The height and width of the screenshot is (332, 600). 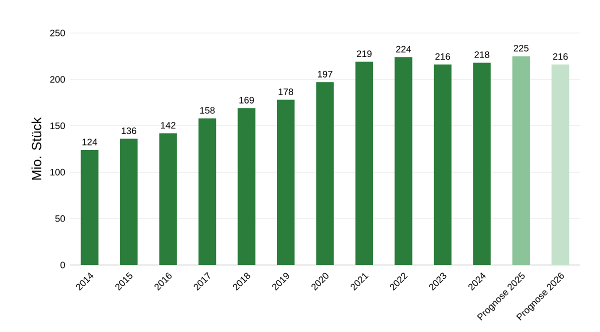 What do you see at coordinates (57, 172) in the screenshot?
I see `y-tick-label: 100` at bounding box center [57, 172].